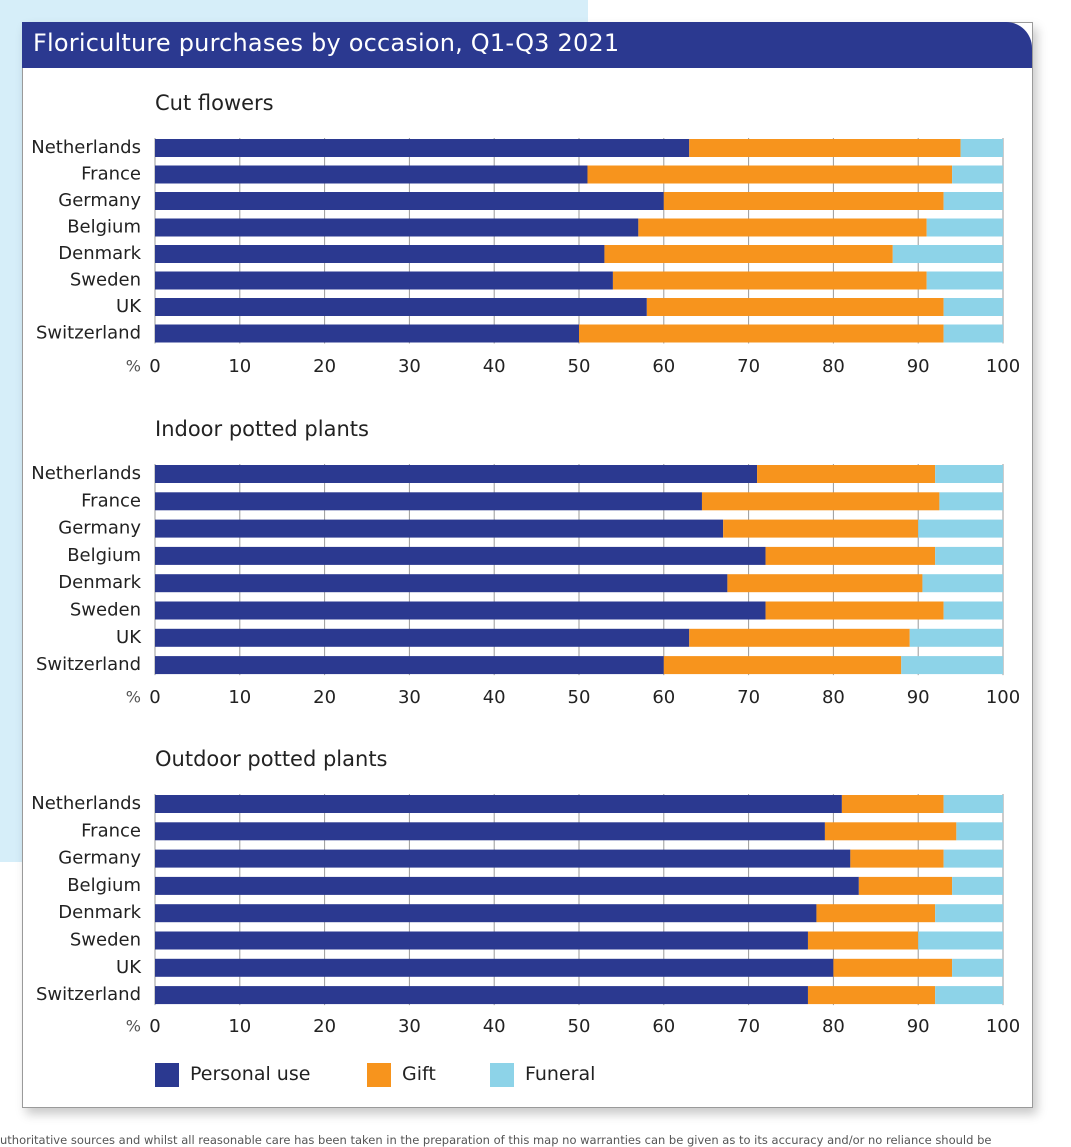 The width and height of the screenshot is (1071, 1147). I want to click on tick-label: 70, so click(748, 366).